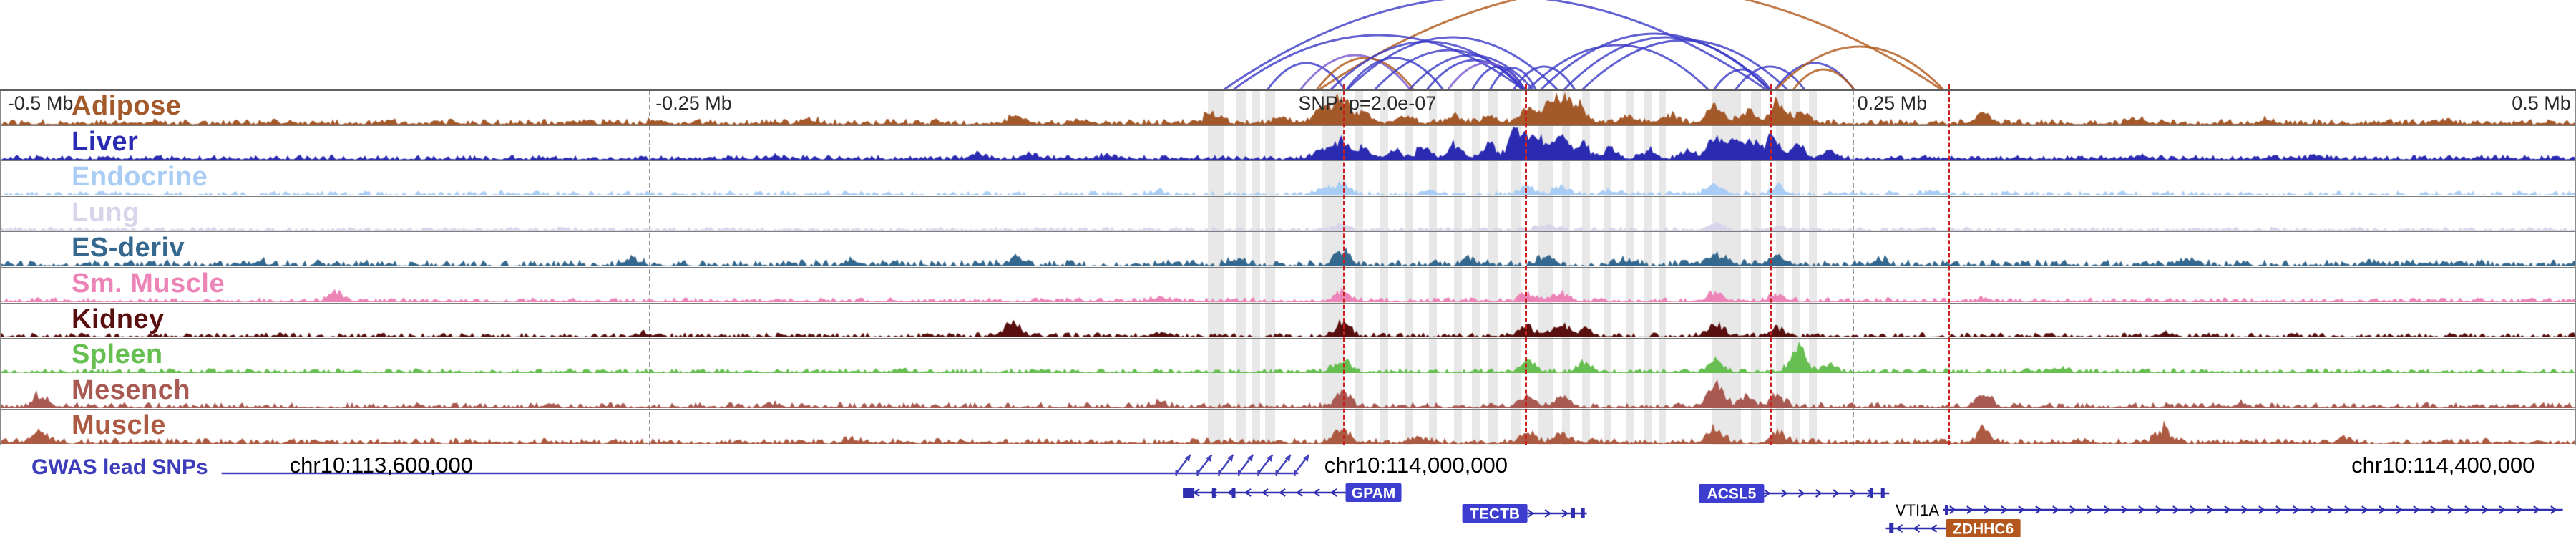 Image resolution: width=2576 pixels, height=537 pixels. What do you see at coordinates (1288, 249) in the screenshot?
I see `signal-track-es-deriv` at bounding box center [1288, 249].